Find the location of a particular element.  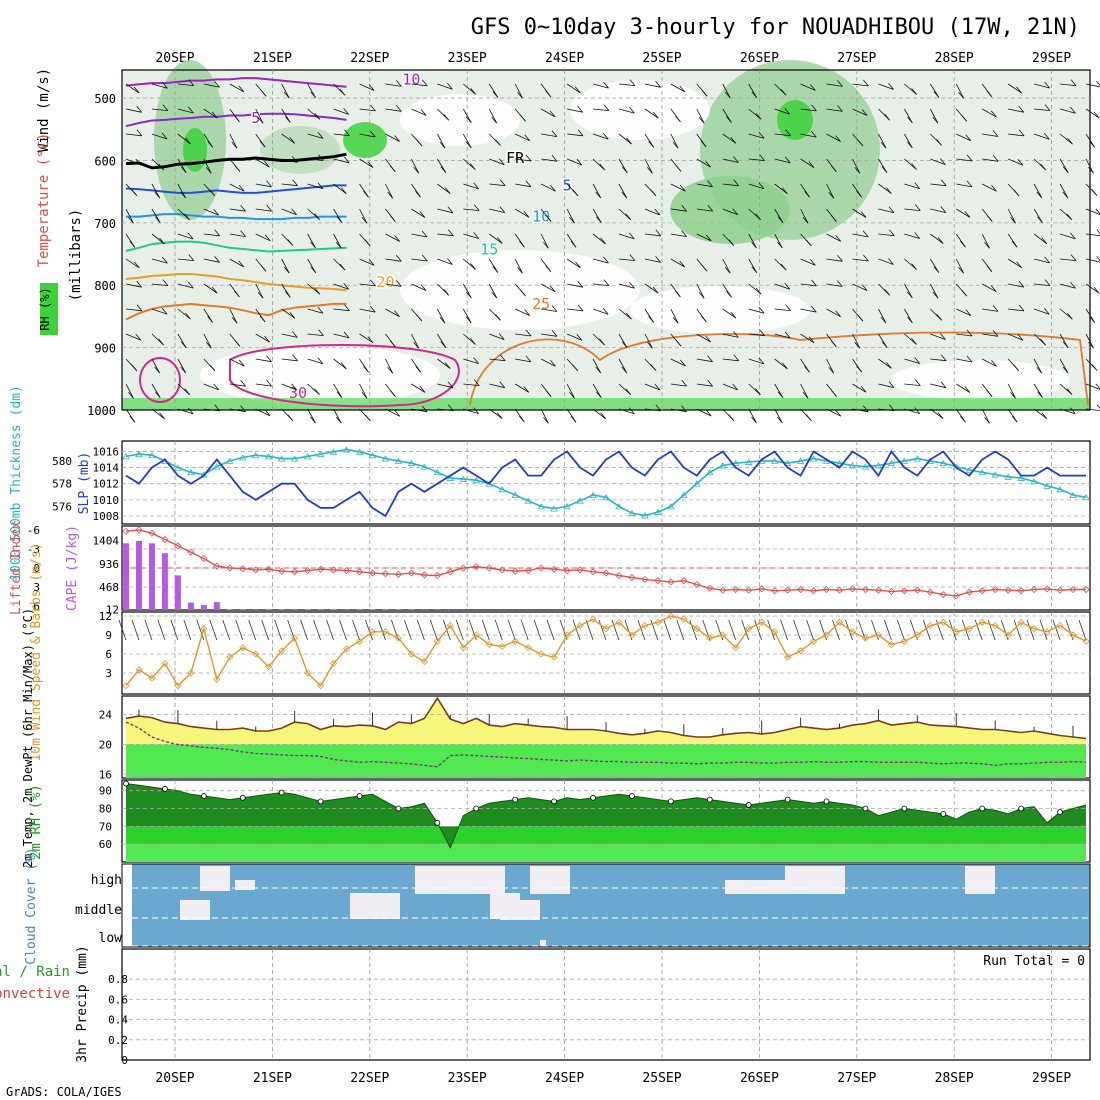

lifted-index-tick-label: -6 is located at coordinates (33, 530).